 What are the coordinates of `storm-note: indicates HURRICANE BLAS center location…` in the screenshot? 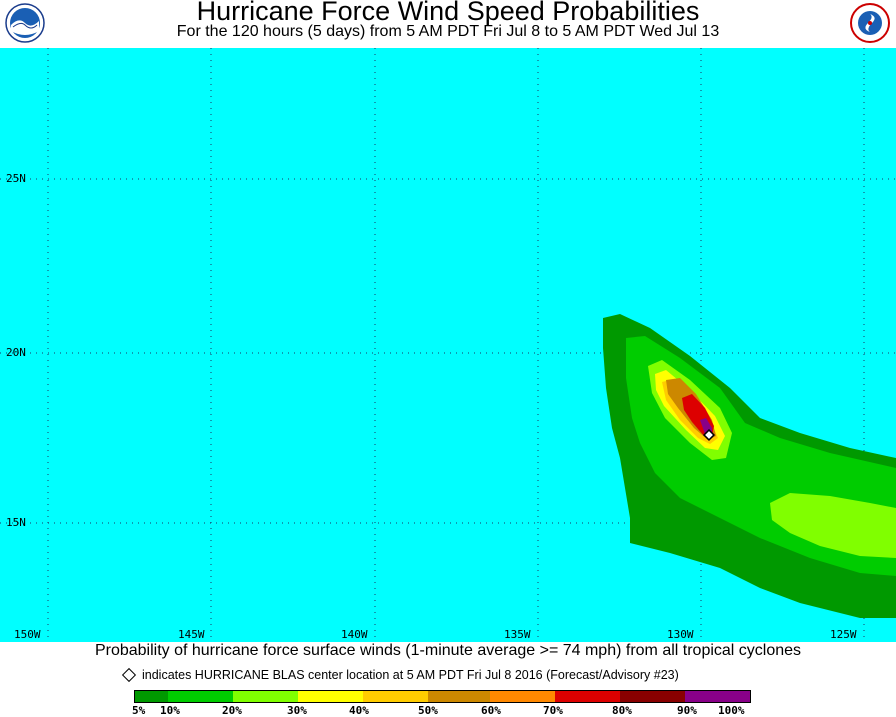 It's located at (399, 675).